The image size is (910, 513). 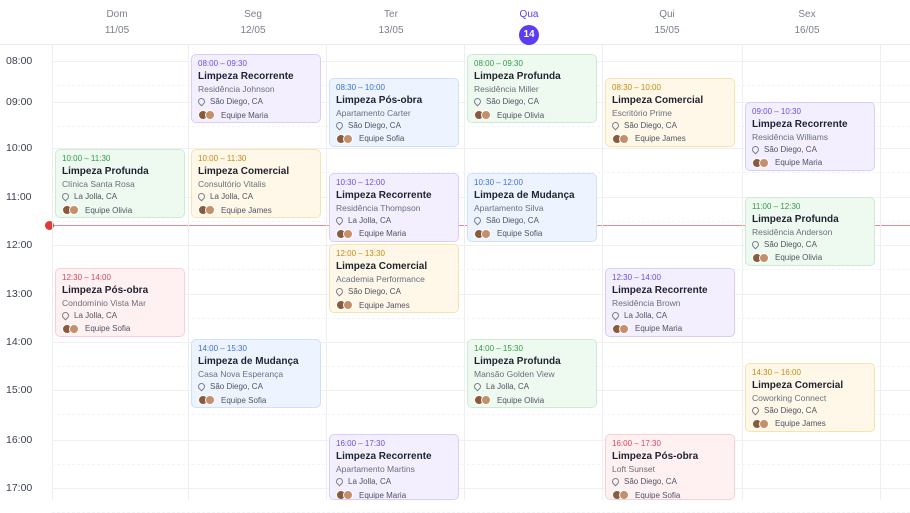 I want to click on day-header-dom: Dom 11/05, so click(x=117, y=22).